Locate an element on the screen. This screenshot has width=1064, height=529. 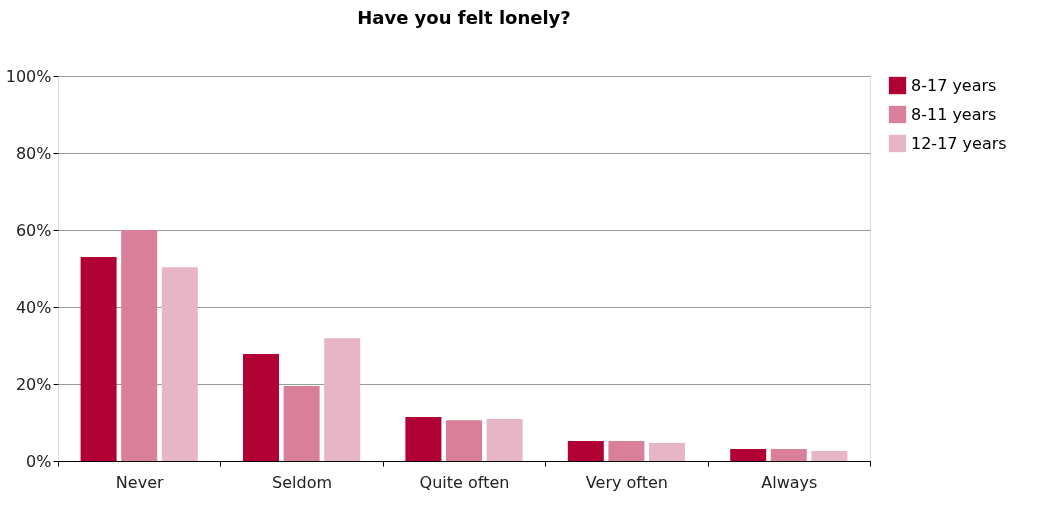
y-tick-label: 60% is located at coordinates (33, 230).